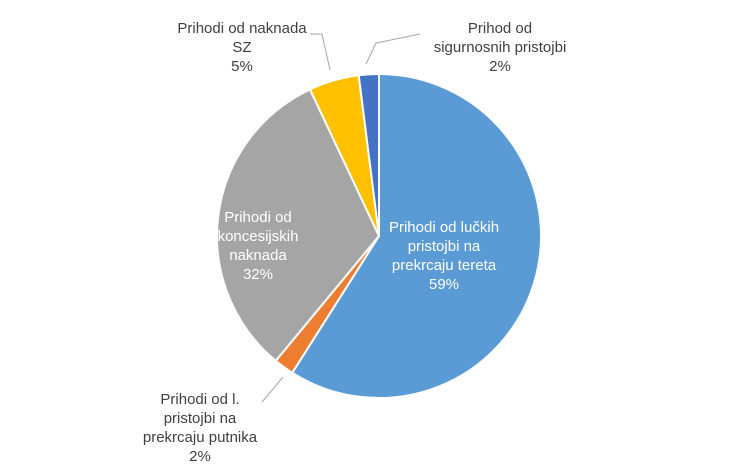 The image size is (749, 468). What do you see at coordinates (258, 255) in the screenshot?
I see `data-label-text: naknada` at bounding box center [258, 255].